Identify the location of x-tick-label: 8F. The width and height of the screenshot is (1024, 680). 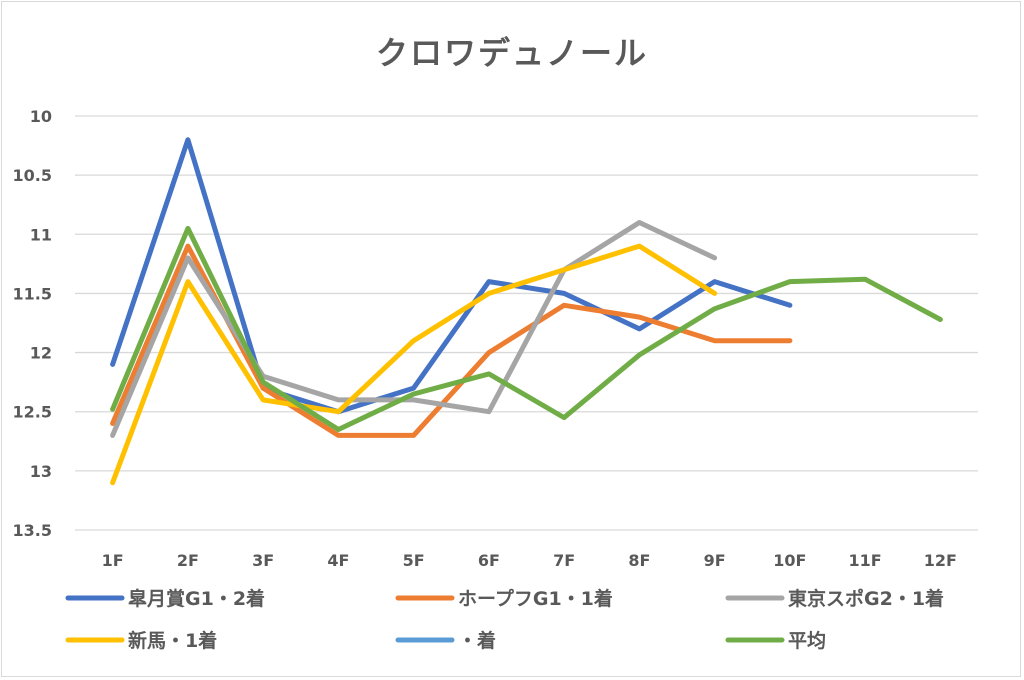
(639, 560).